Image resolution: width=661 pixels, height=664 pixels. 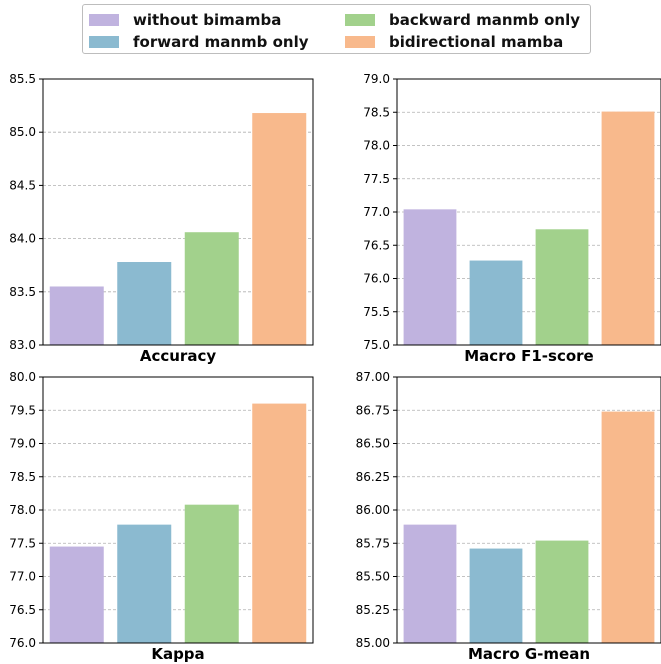 I want to click on y-tick-label: 85.25, so click(x=373, y=610).